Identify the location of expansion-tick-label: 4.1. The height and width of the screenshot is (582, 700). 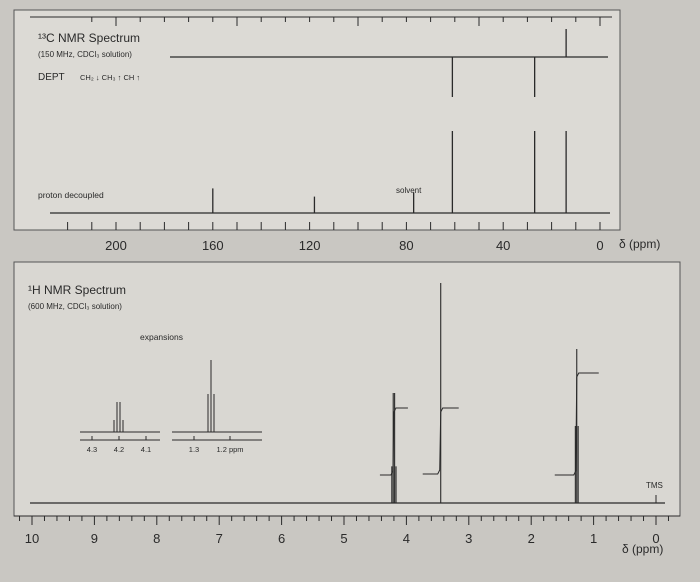
(146, 449).